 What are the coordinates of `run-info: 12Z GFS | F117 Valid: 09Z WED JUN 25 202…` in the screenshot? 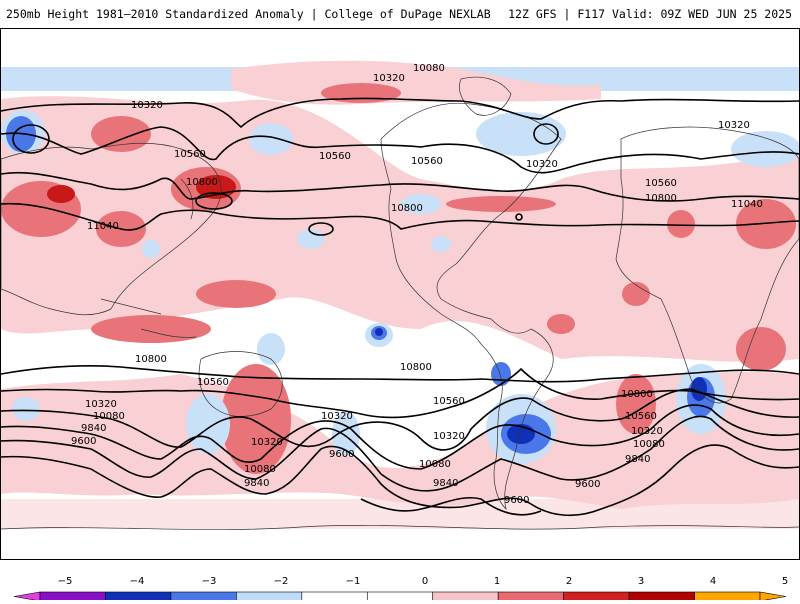 It's located at (650, 14).